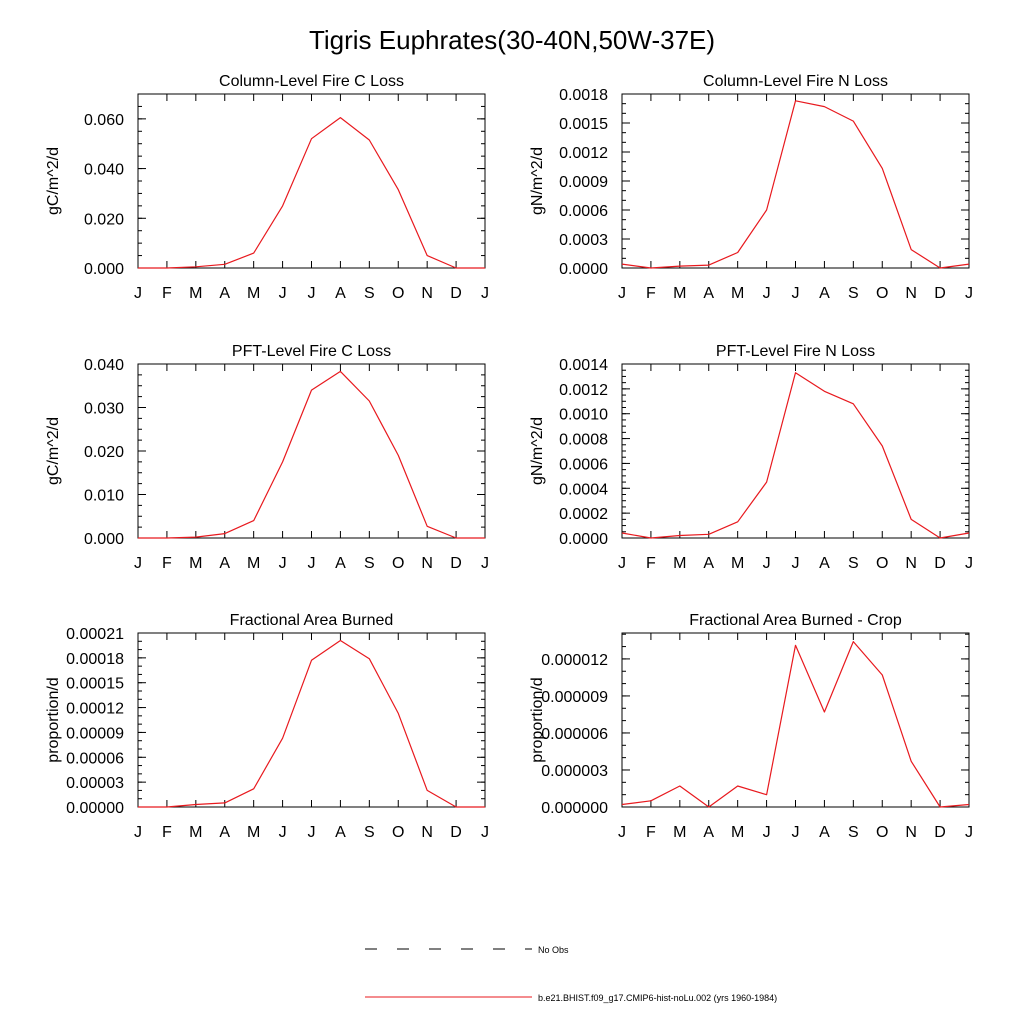  I want to click on y-tick-label: 0.0012, so click(583, 390).